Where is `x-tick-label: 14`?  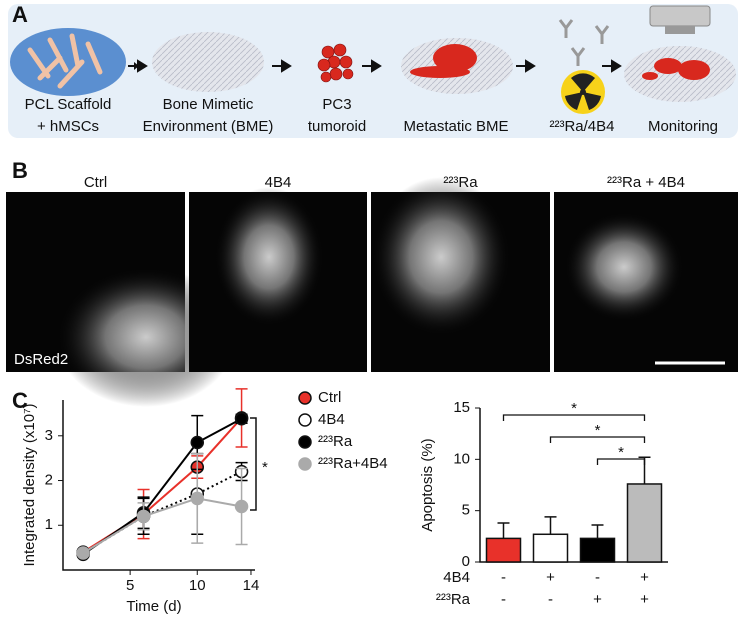
x-tick-label: 14 is located at coordinates (251, 585).